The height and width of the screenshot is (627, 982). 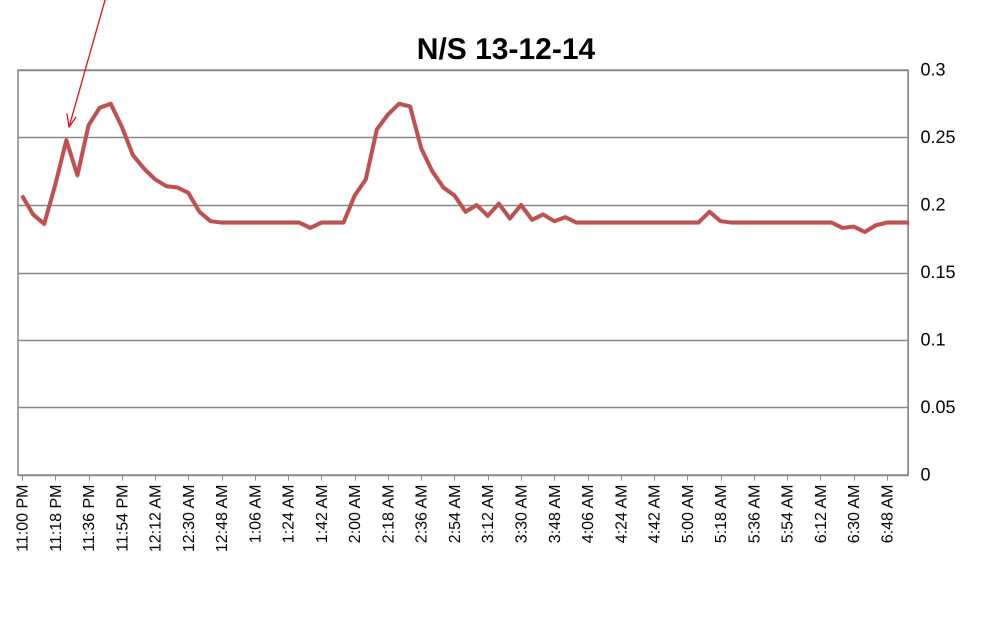 What do you see at coordinates (422, 514) in the screenshot?
I see `x-tick-label: 2:36 AM` at bounding box center [422, 514].